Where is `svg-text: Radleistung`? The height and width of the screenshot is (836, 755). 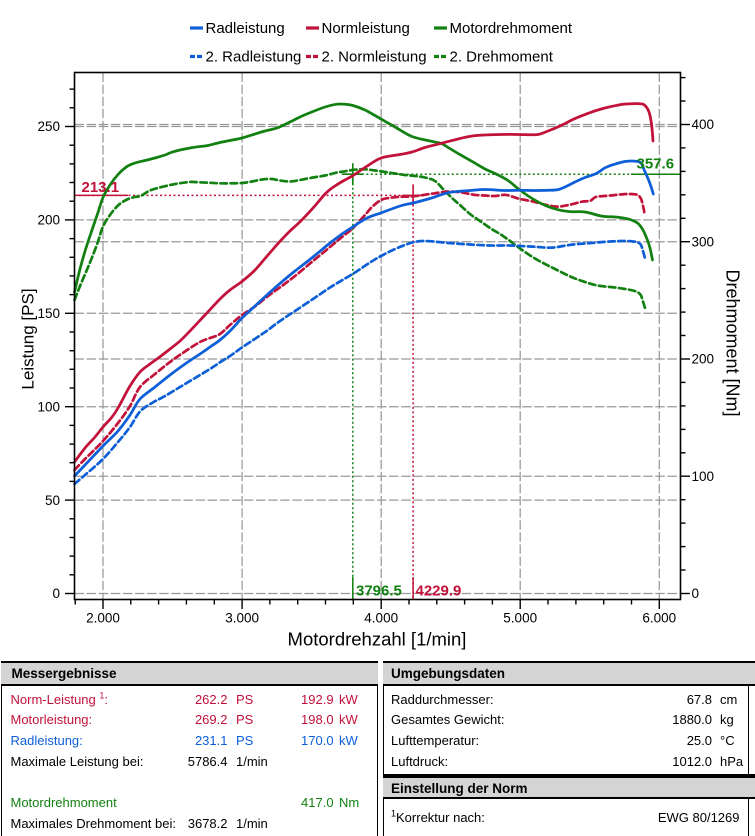
svg-text: Radleistung is located at coordinates (245, 28).